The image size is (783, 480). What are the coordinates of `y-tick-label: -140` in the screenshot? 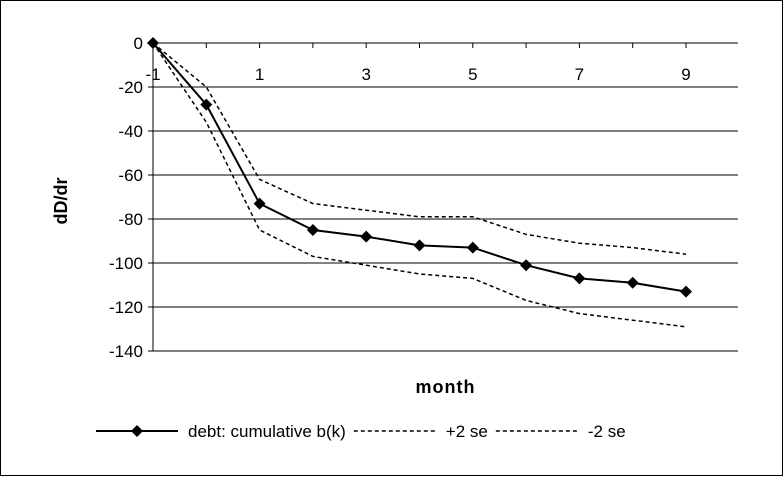 It's located at (126, 351).